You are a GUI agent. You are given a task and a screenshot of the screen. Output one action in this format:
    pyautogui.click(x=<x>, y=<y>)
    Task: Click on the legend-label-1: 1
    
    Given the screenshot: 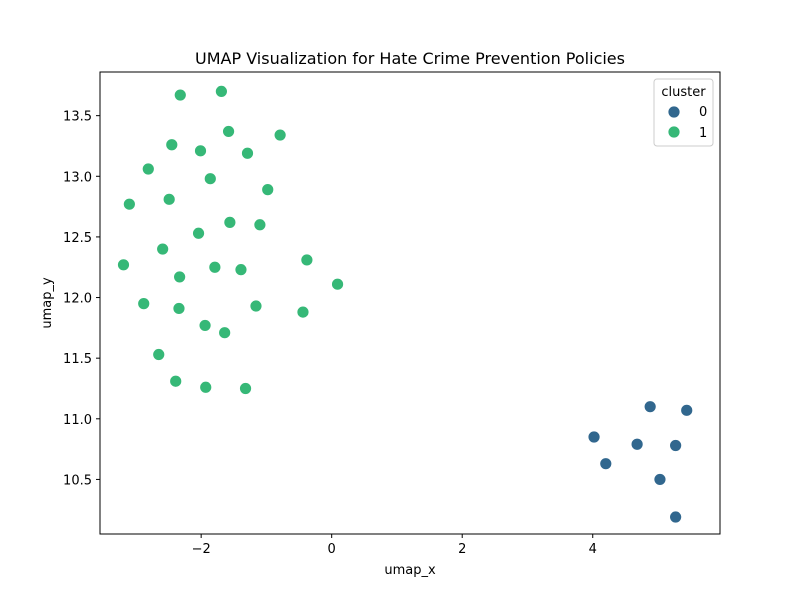 What is the action you would take?
    pyautogui.click(x=703, y=133)
    